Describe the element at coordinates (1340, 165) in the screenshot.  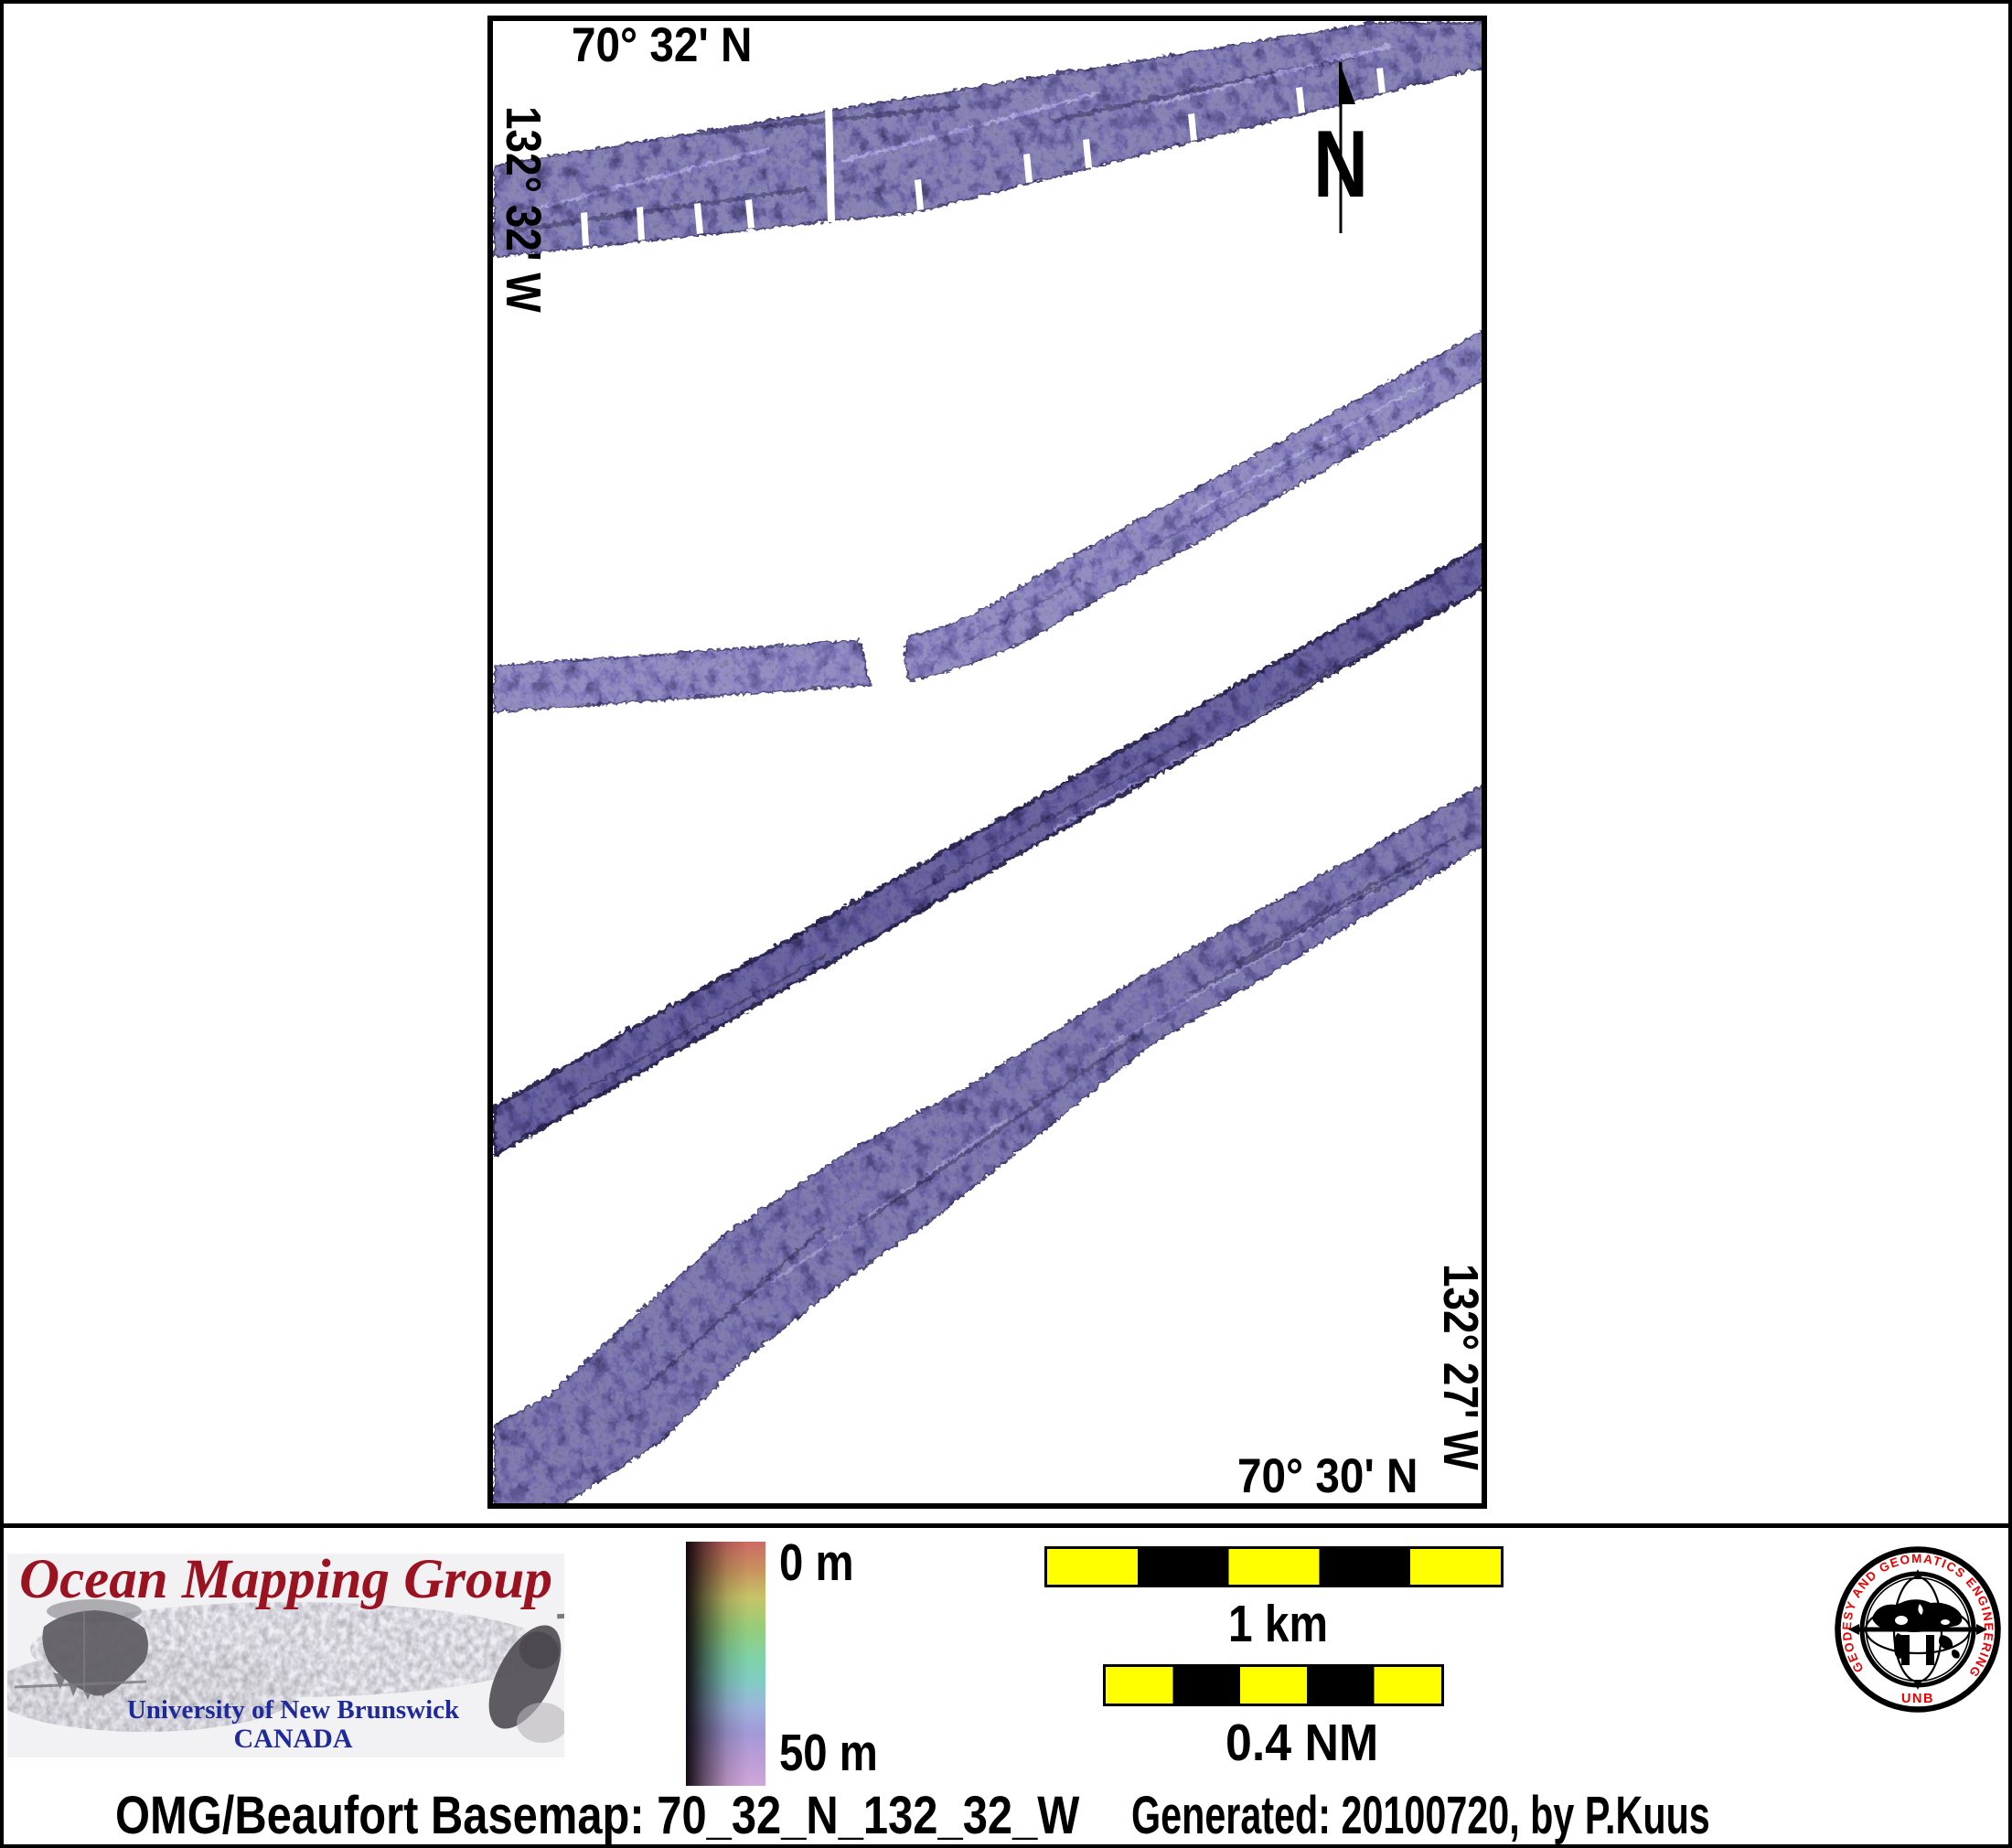
I see `svg-text: N` at that location.